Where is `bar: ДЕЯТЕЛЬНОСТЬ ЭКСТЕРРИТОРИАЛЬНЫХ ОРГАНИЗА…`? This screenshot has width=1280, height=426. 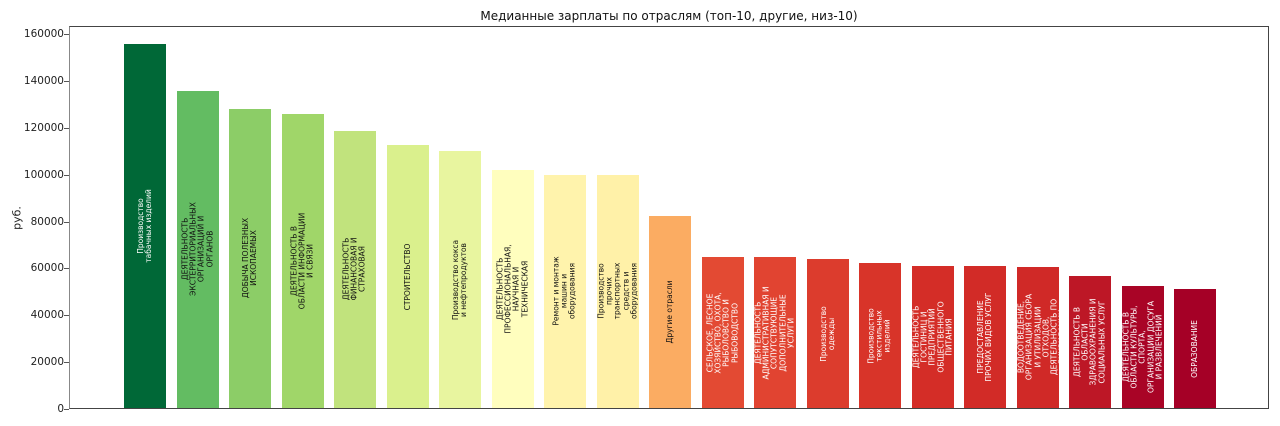 bar: ДЕЯТЕЛЬНОСТЬ ЭКСТЕРРИТОРИАЛЬНЫХ ОРГАНИЗА… is located at coordinates (197, 249).